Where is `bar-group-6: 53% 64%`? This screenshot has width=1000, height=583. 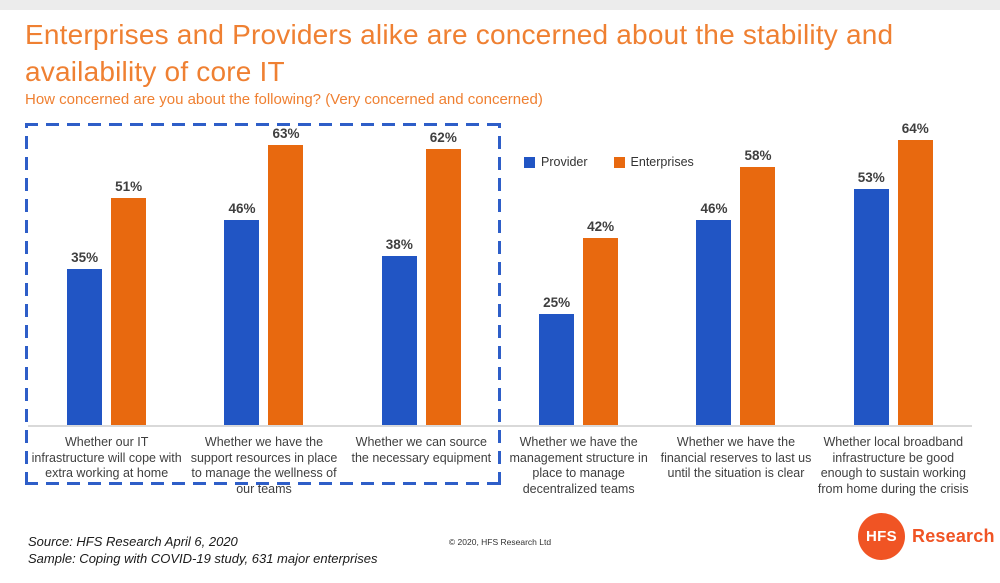 bar-group-6: 53% 64% is located at coordinates (893, 273).